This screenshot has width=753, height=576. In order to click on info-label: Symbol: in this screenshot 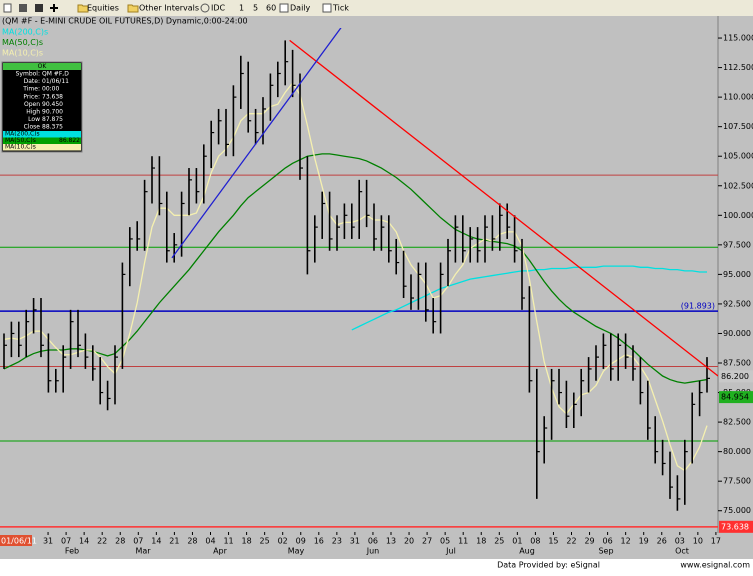, I will do `click(28, 74)`.